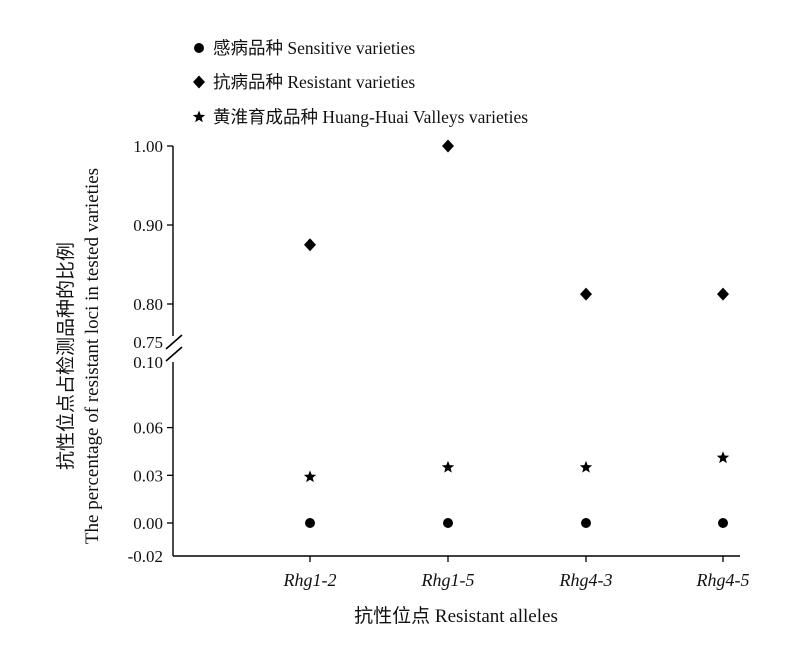 The width and height of the screenshot is (807, 655). What do you see at coordinates (370, 117) in the screenshot?
I see `legend-label: 黄淮育成品种 Huang-Huai Valleys varieties` at bounding box center [370, 117].